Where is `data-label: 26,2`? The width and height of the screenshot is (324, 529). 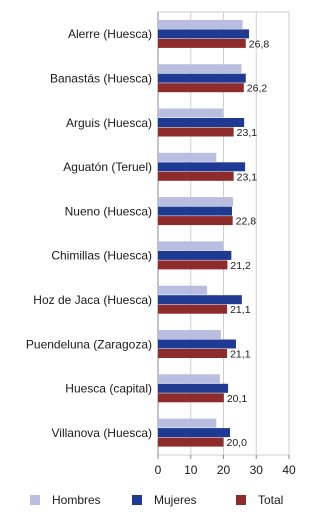
data-label: 26,2 is located at coordinates (257, 89).